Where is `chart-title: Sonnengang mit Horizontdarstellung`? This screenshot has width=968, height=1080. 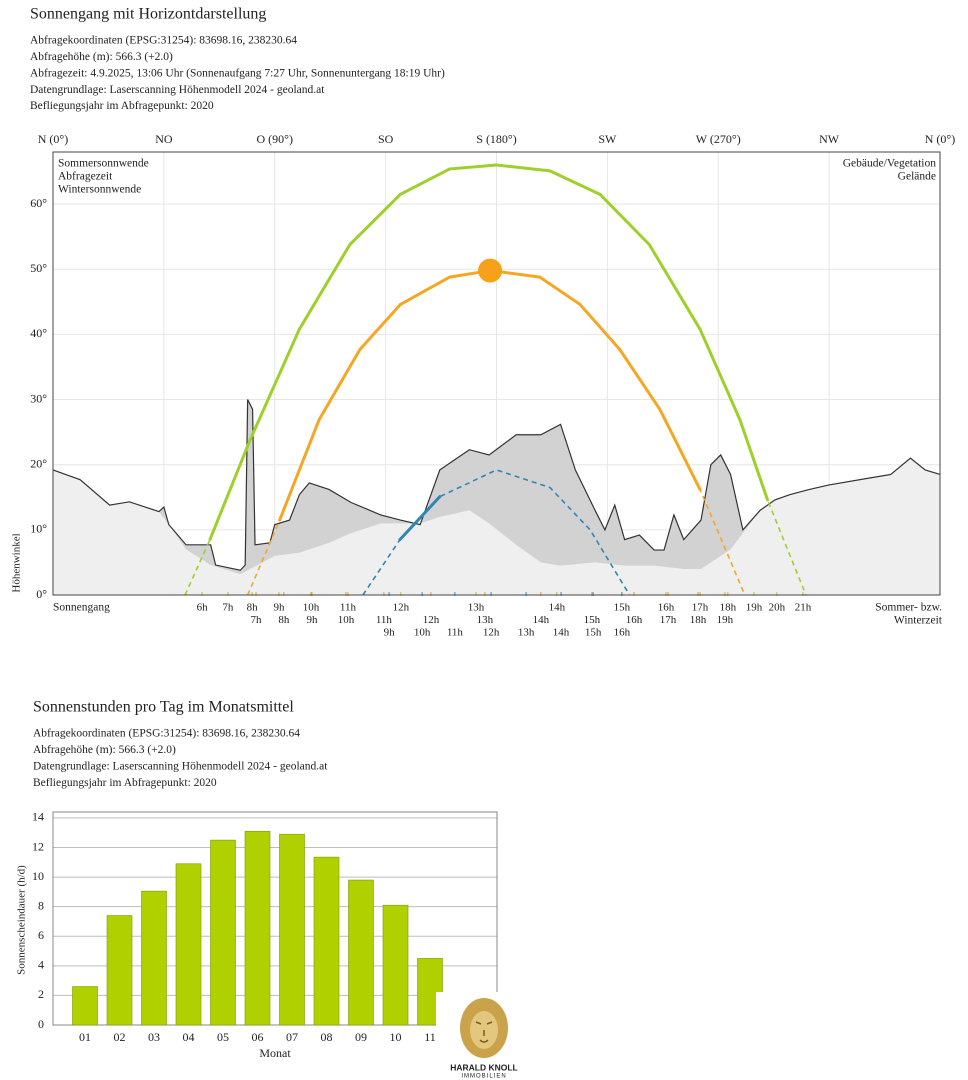 chart-title: Sonnengang mit Horizontdarstellung is located at coordinates (148, 14).